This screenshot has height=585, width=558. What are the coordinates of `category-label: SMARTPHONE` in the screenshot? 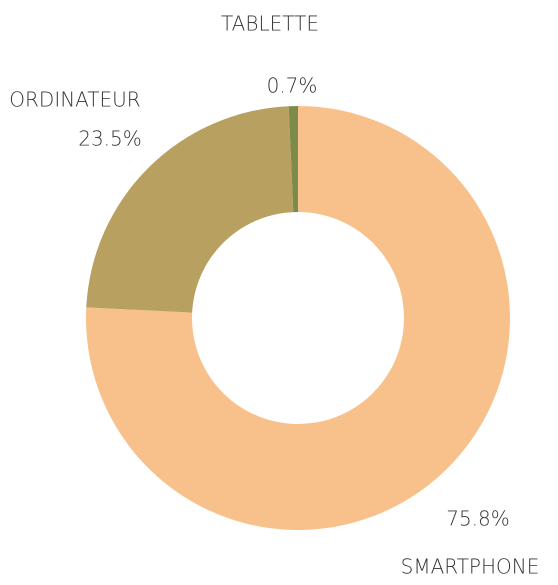 It's located at (470, 567).